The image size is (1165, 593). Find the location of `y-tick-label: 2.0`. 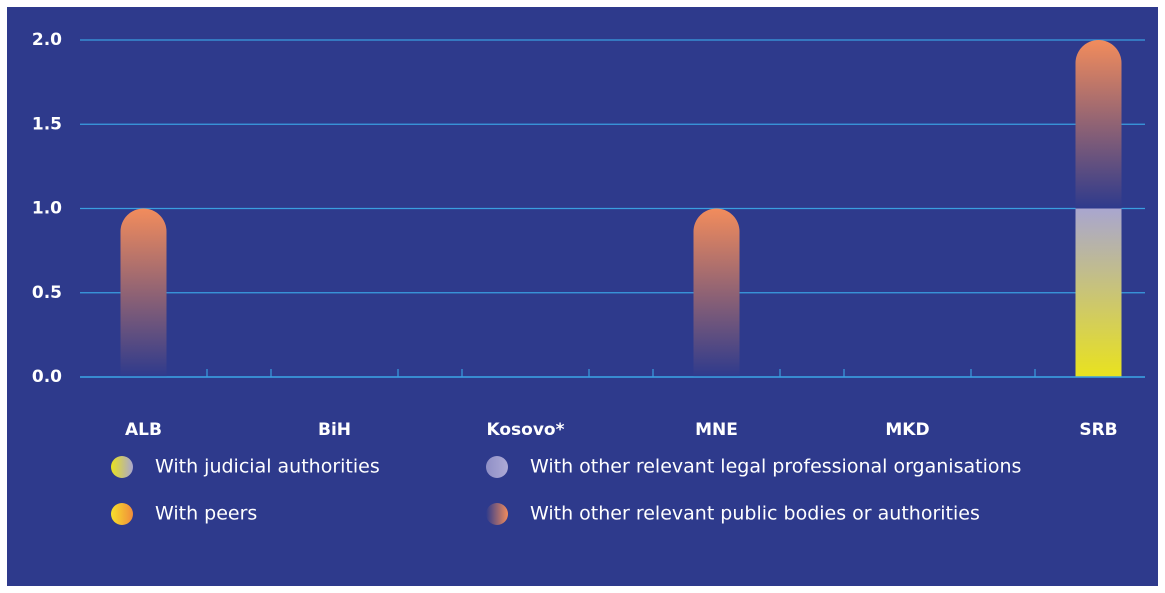

y-tick-label: 2.0 is located at coordinates (47, 40).